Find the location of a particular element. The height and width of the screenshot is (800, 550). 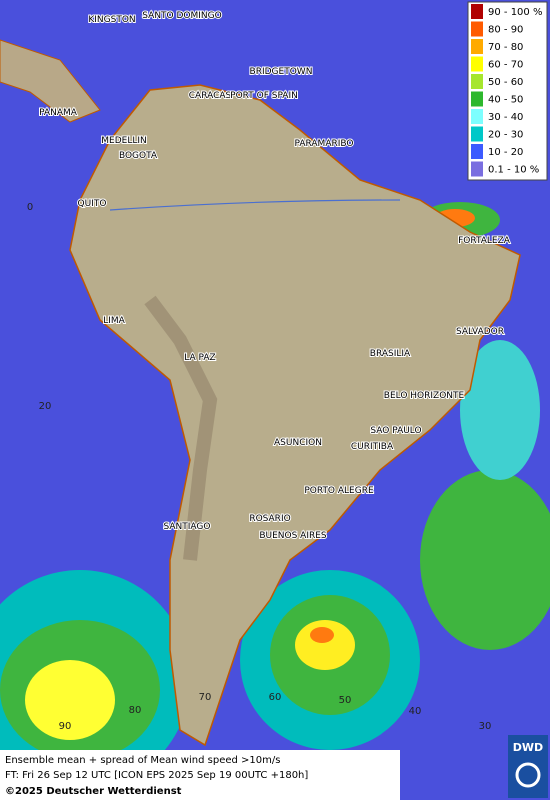

city-label: QUITO is located at coordinates (92, 204).